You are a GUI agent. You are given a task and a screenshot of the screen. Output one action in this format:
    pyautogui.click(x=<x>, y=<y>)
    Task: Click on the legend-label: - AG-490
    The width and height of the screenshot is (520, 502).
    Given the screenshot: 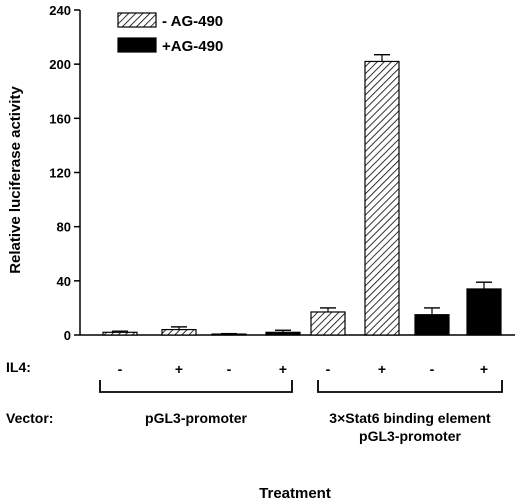 What is the action you would take?
    pyautogui.click(x=192, y=21)
    